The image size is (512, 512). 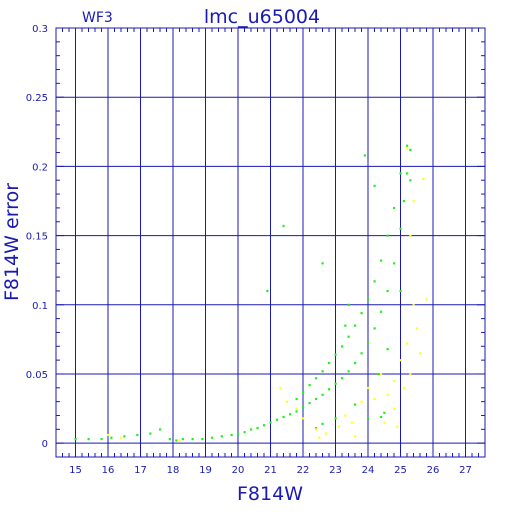 I want to click on x-tick-label: 19, so click(x=205, y=470).